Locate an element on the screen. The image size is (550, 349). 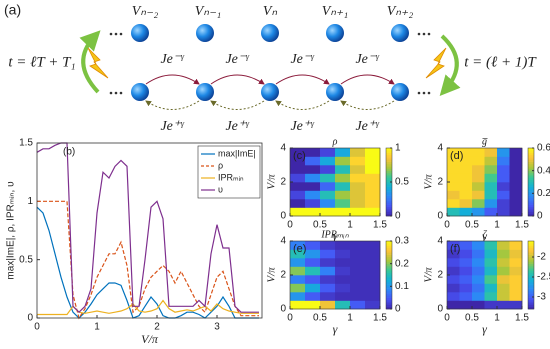
hop-label: Je⁻ᵞ is located at coordinates (237, 59).